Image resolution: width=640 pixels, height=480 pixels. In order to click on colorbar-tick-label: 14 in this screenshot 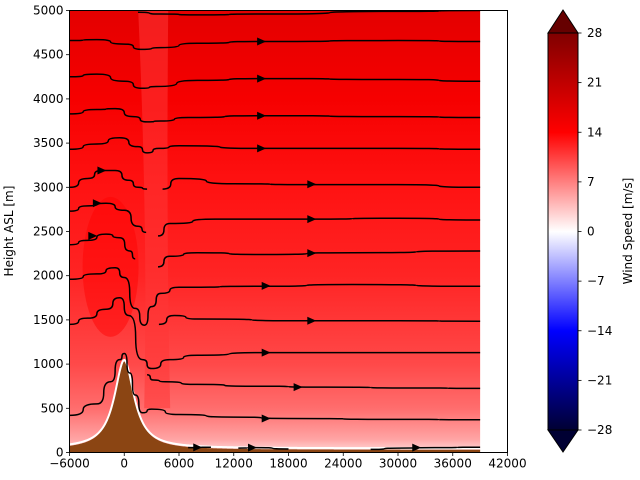, I will do `click(594, 132)`.